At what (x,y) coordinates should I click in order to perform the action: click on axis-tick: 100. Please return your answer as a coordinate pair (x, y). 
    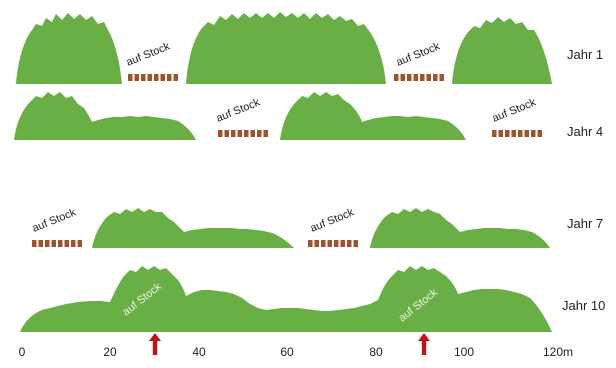
    Looking at the image, I should click on (464, 352).